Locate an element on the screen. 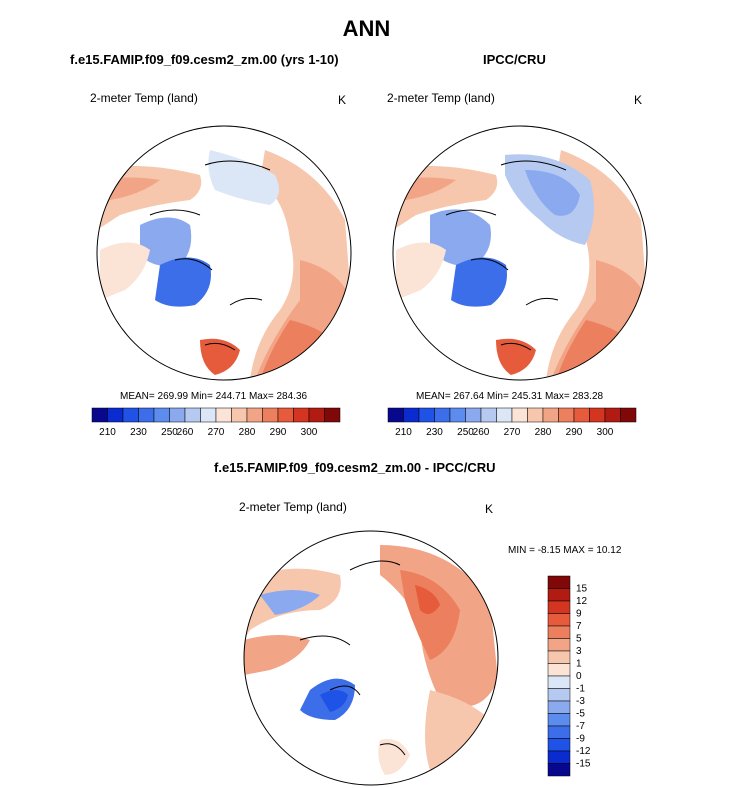 The height and width of the screenshot is (788, 733). panel-2-colorbar-tick-label: 250 is located at coordinates (465, 432).